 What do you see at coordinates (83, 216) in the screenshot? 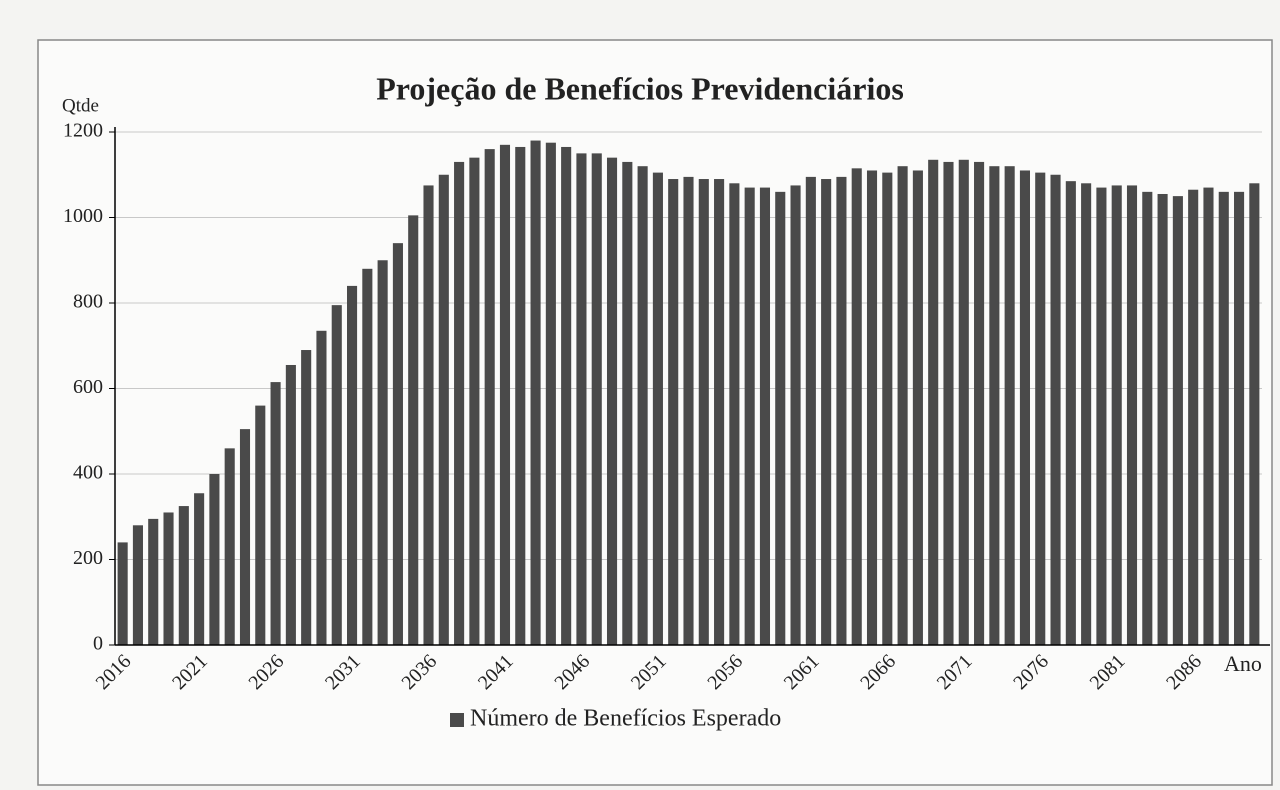
I see `y-tick-label: 1000` at bounding box center [83, 216].